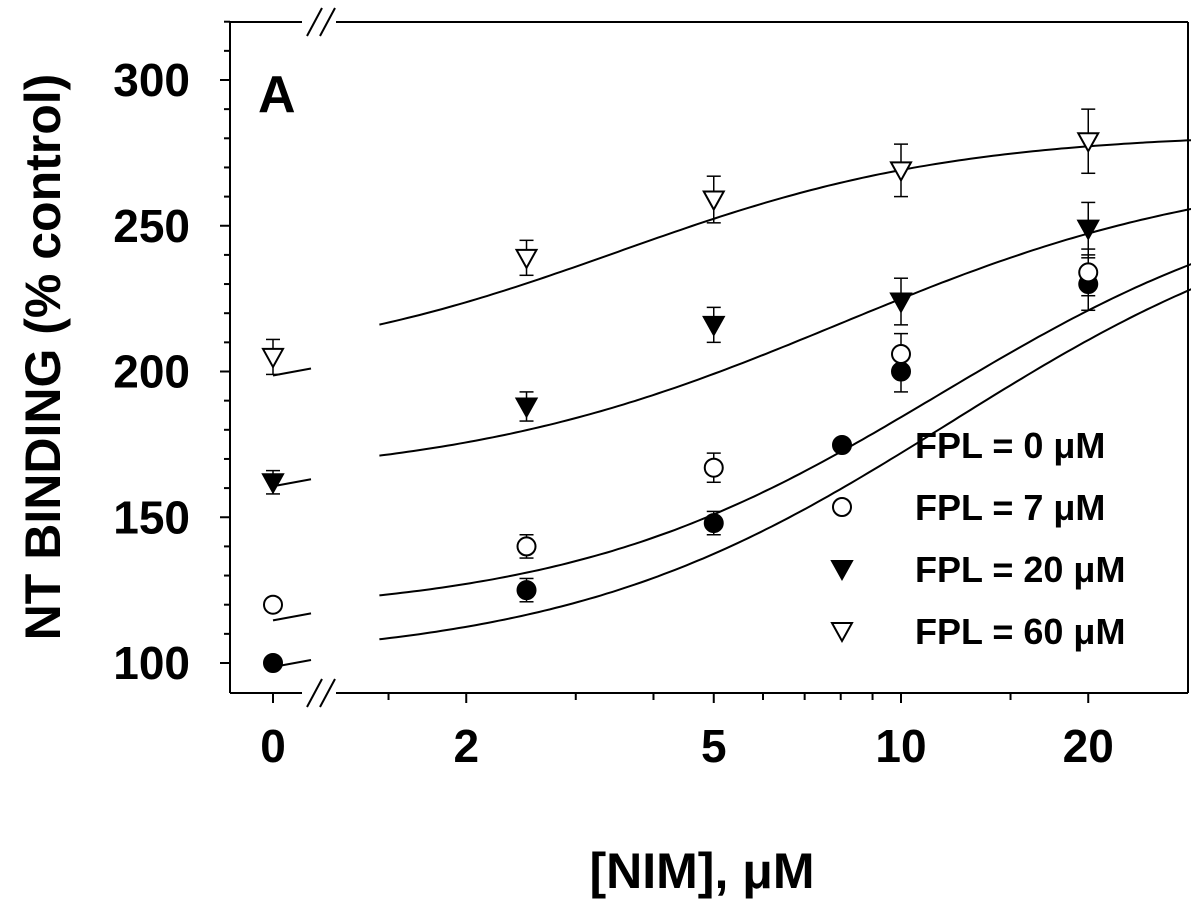 This screenshot has height=909, width=1191. I want to click on y-axis-ticks: 100 150 200 250 300, so click(171, 354).